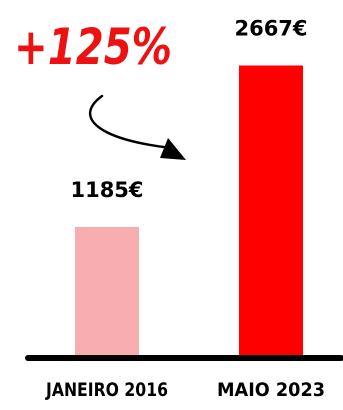 This screenshot has height=410, width=343. I want to click on growth-annotation: +125%, so click(93, 47).